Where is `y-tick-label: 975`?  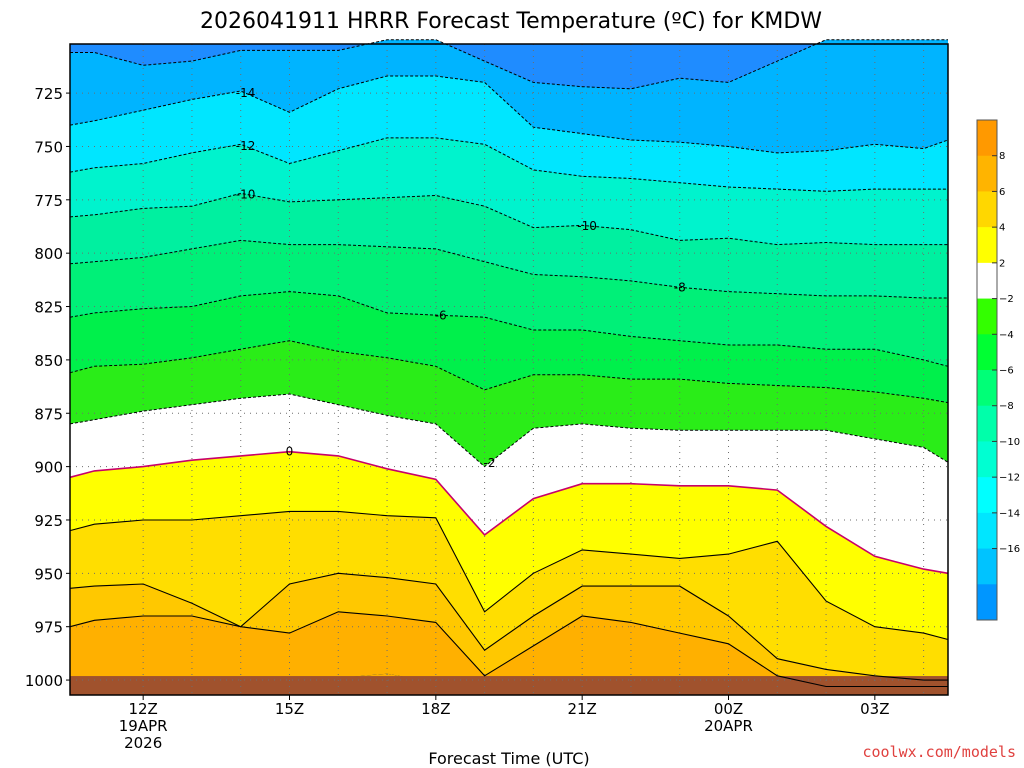 y-tick-label: 975 is located at coordinates (48, 628).